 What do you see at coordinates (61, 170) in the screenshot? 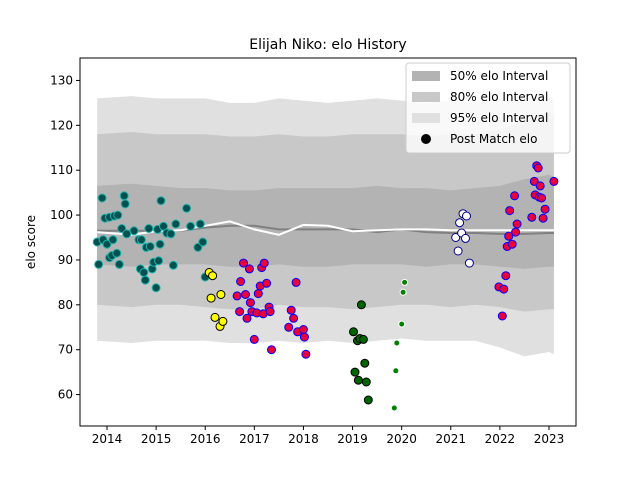
I see `y-tick-label-110: 110` at bounding box center [61, 170].